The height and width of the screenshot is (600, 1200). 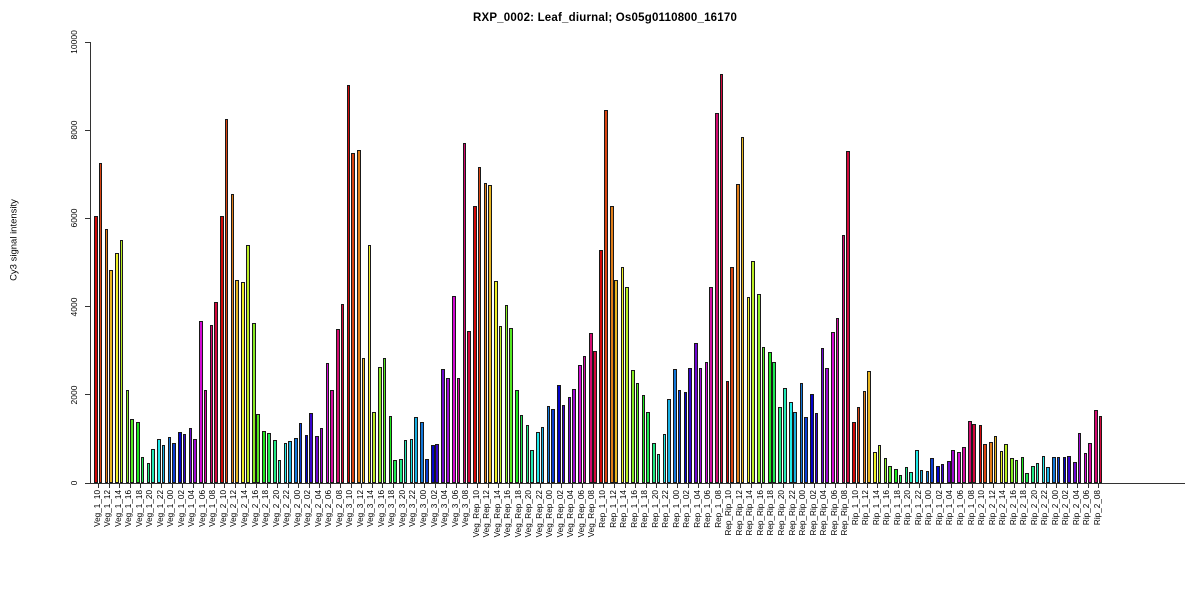 What do you see at coordinates (571, 514) in the screenshot?
I see `x-tick-label: Veg_Rep_04` at bounding box center [571, 514].